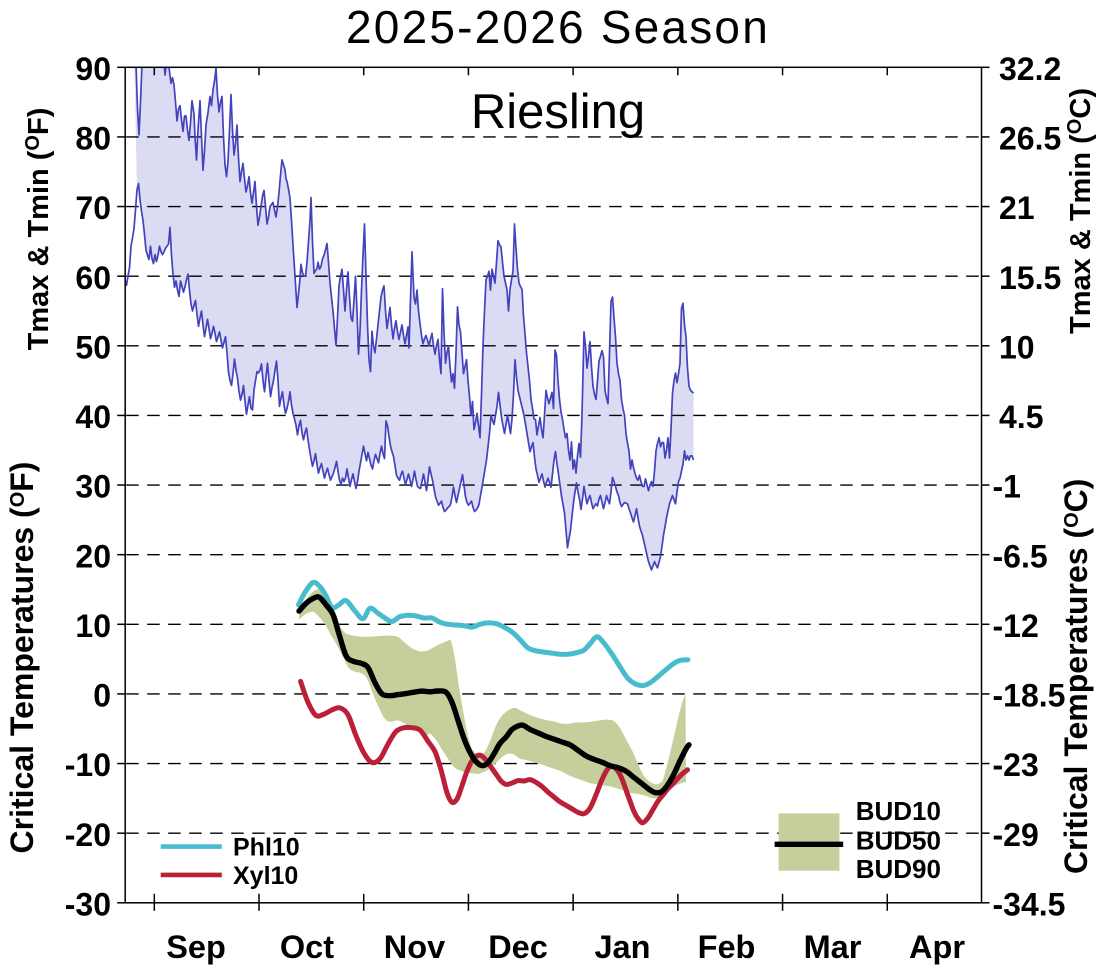  Describe the element at coordinates (102, 696) in the screenshot. I see `svg-text: 0` at that location.